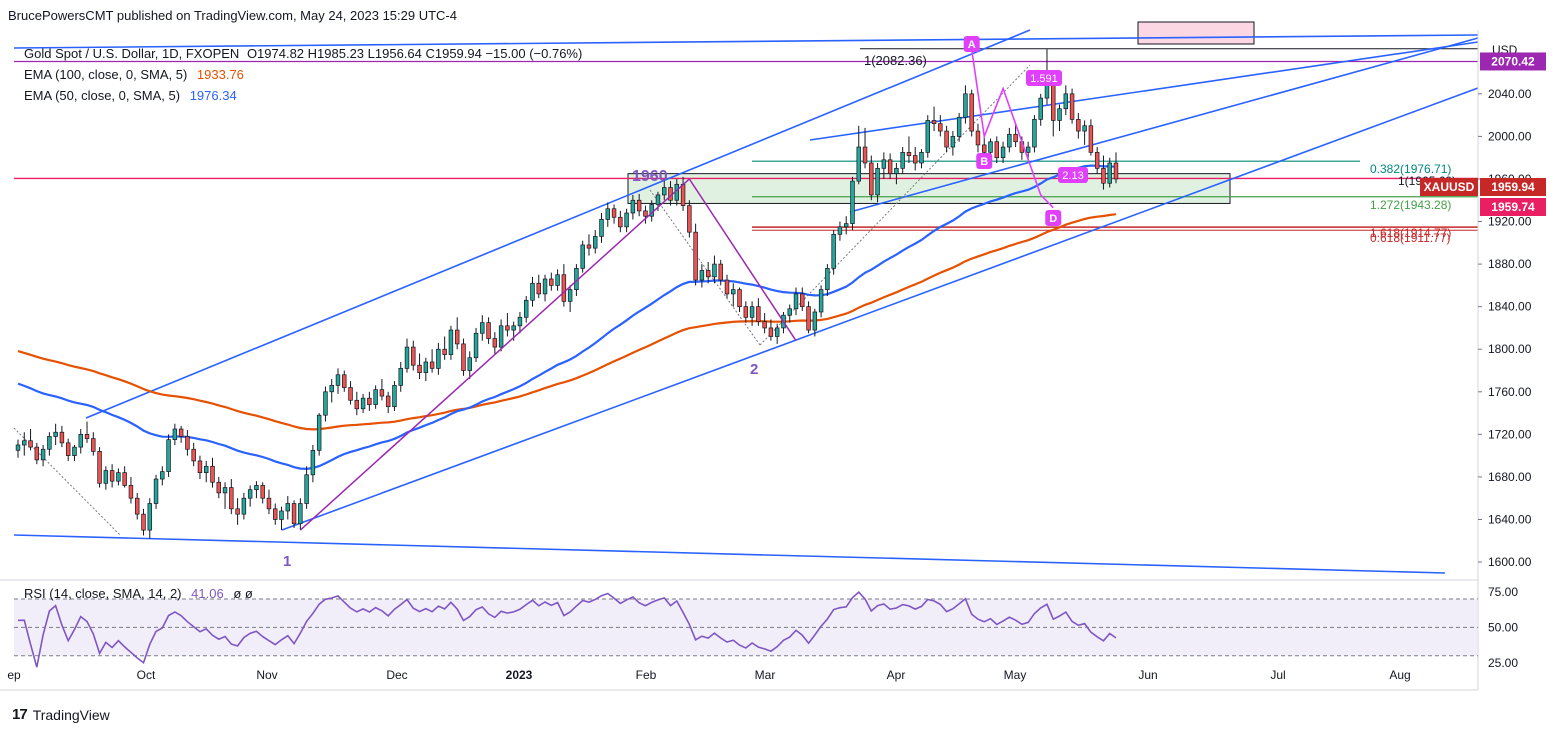 This screenshot has width=1562, height=736. Describe the element at coordinates (61, 714) in the screenshot. I see `tradingview-logo: 17 TradingView` at that location.